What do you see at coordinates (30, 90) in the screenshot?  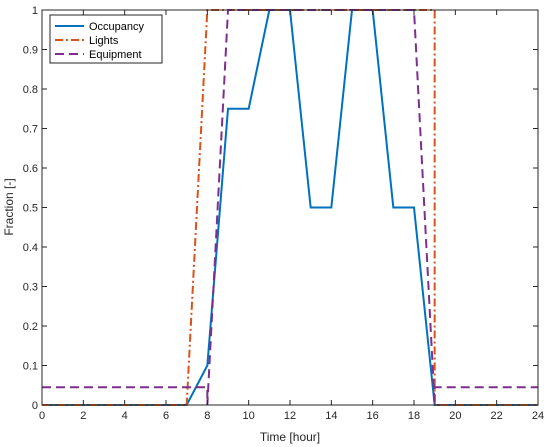 I see `y-tick-label: 0.8` at bounding box center [30, 90].